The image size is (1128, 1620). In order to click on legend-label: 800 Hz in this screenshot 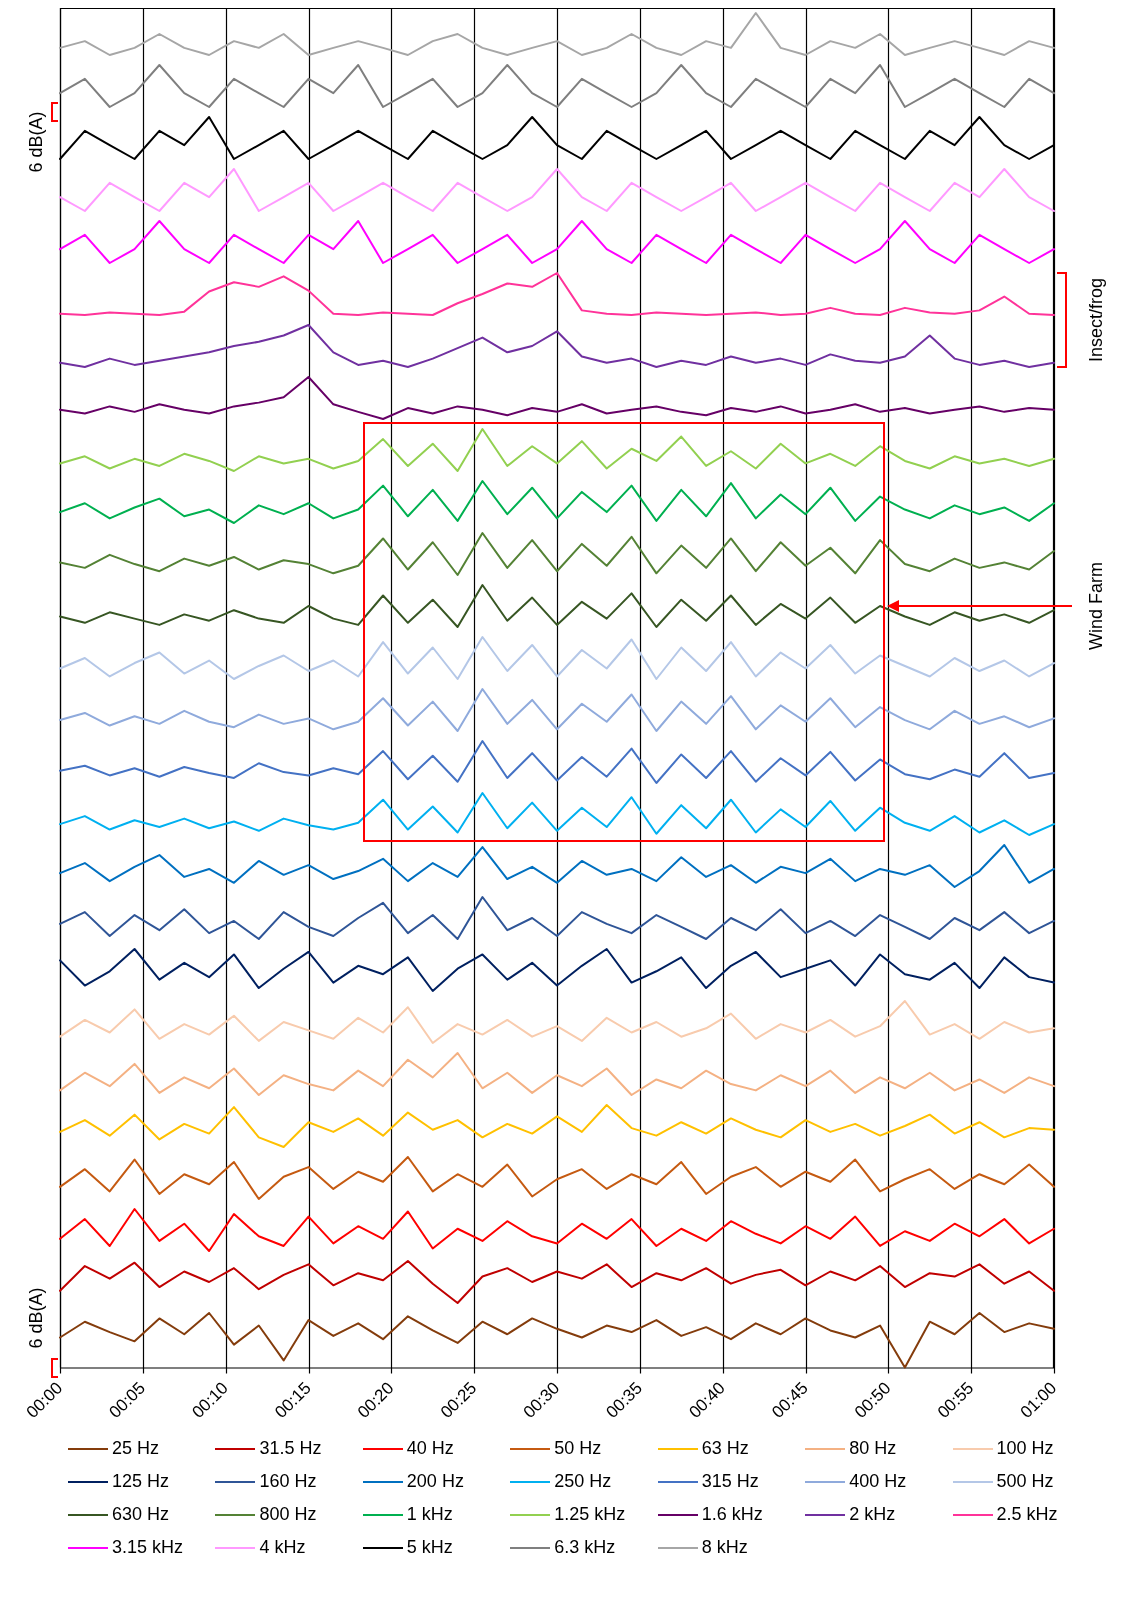, I will do `click(288, 1514)`.